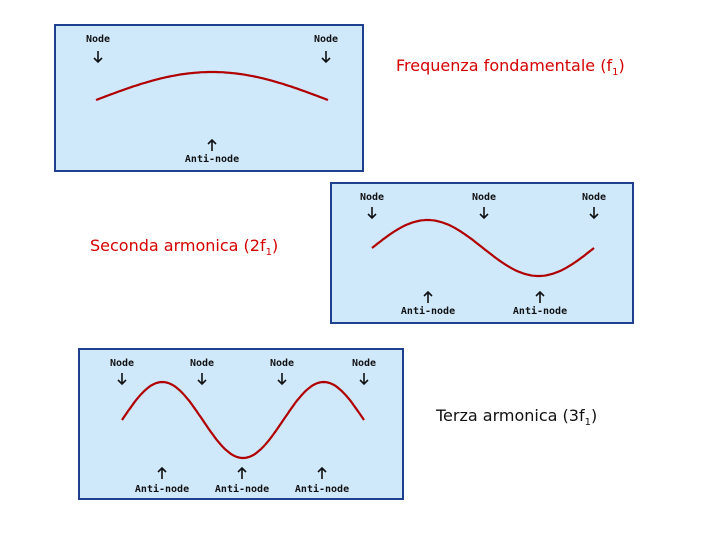 The width and height of the screenshot is (720, 540). What do you see at coordinates (517, 417) in the screenshot?
I see `caption-third-harmonic: Terza armonica (3f1)` at bounding box center [517, 417].